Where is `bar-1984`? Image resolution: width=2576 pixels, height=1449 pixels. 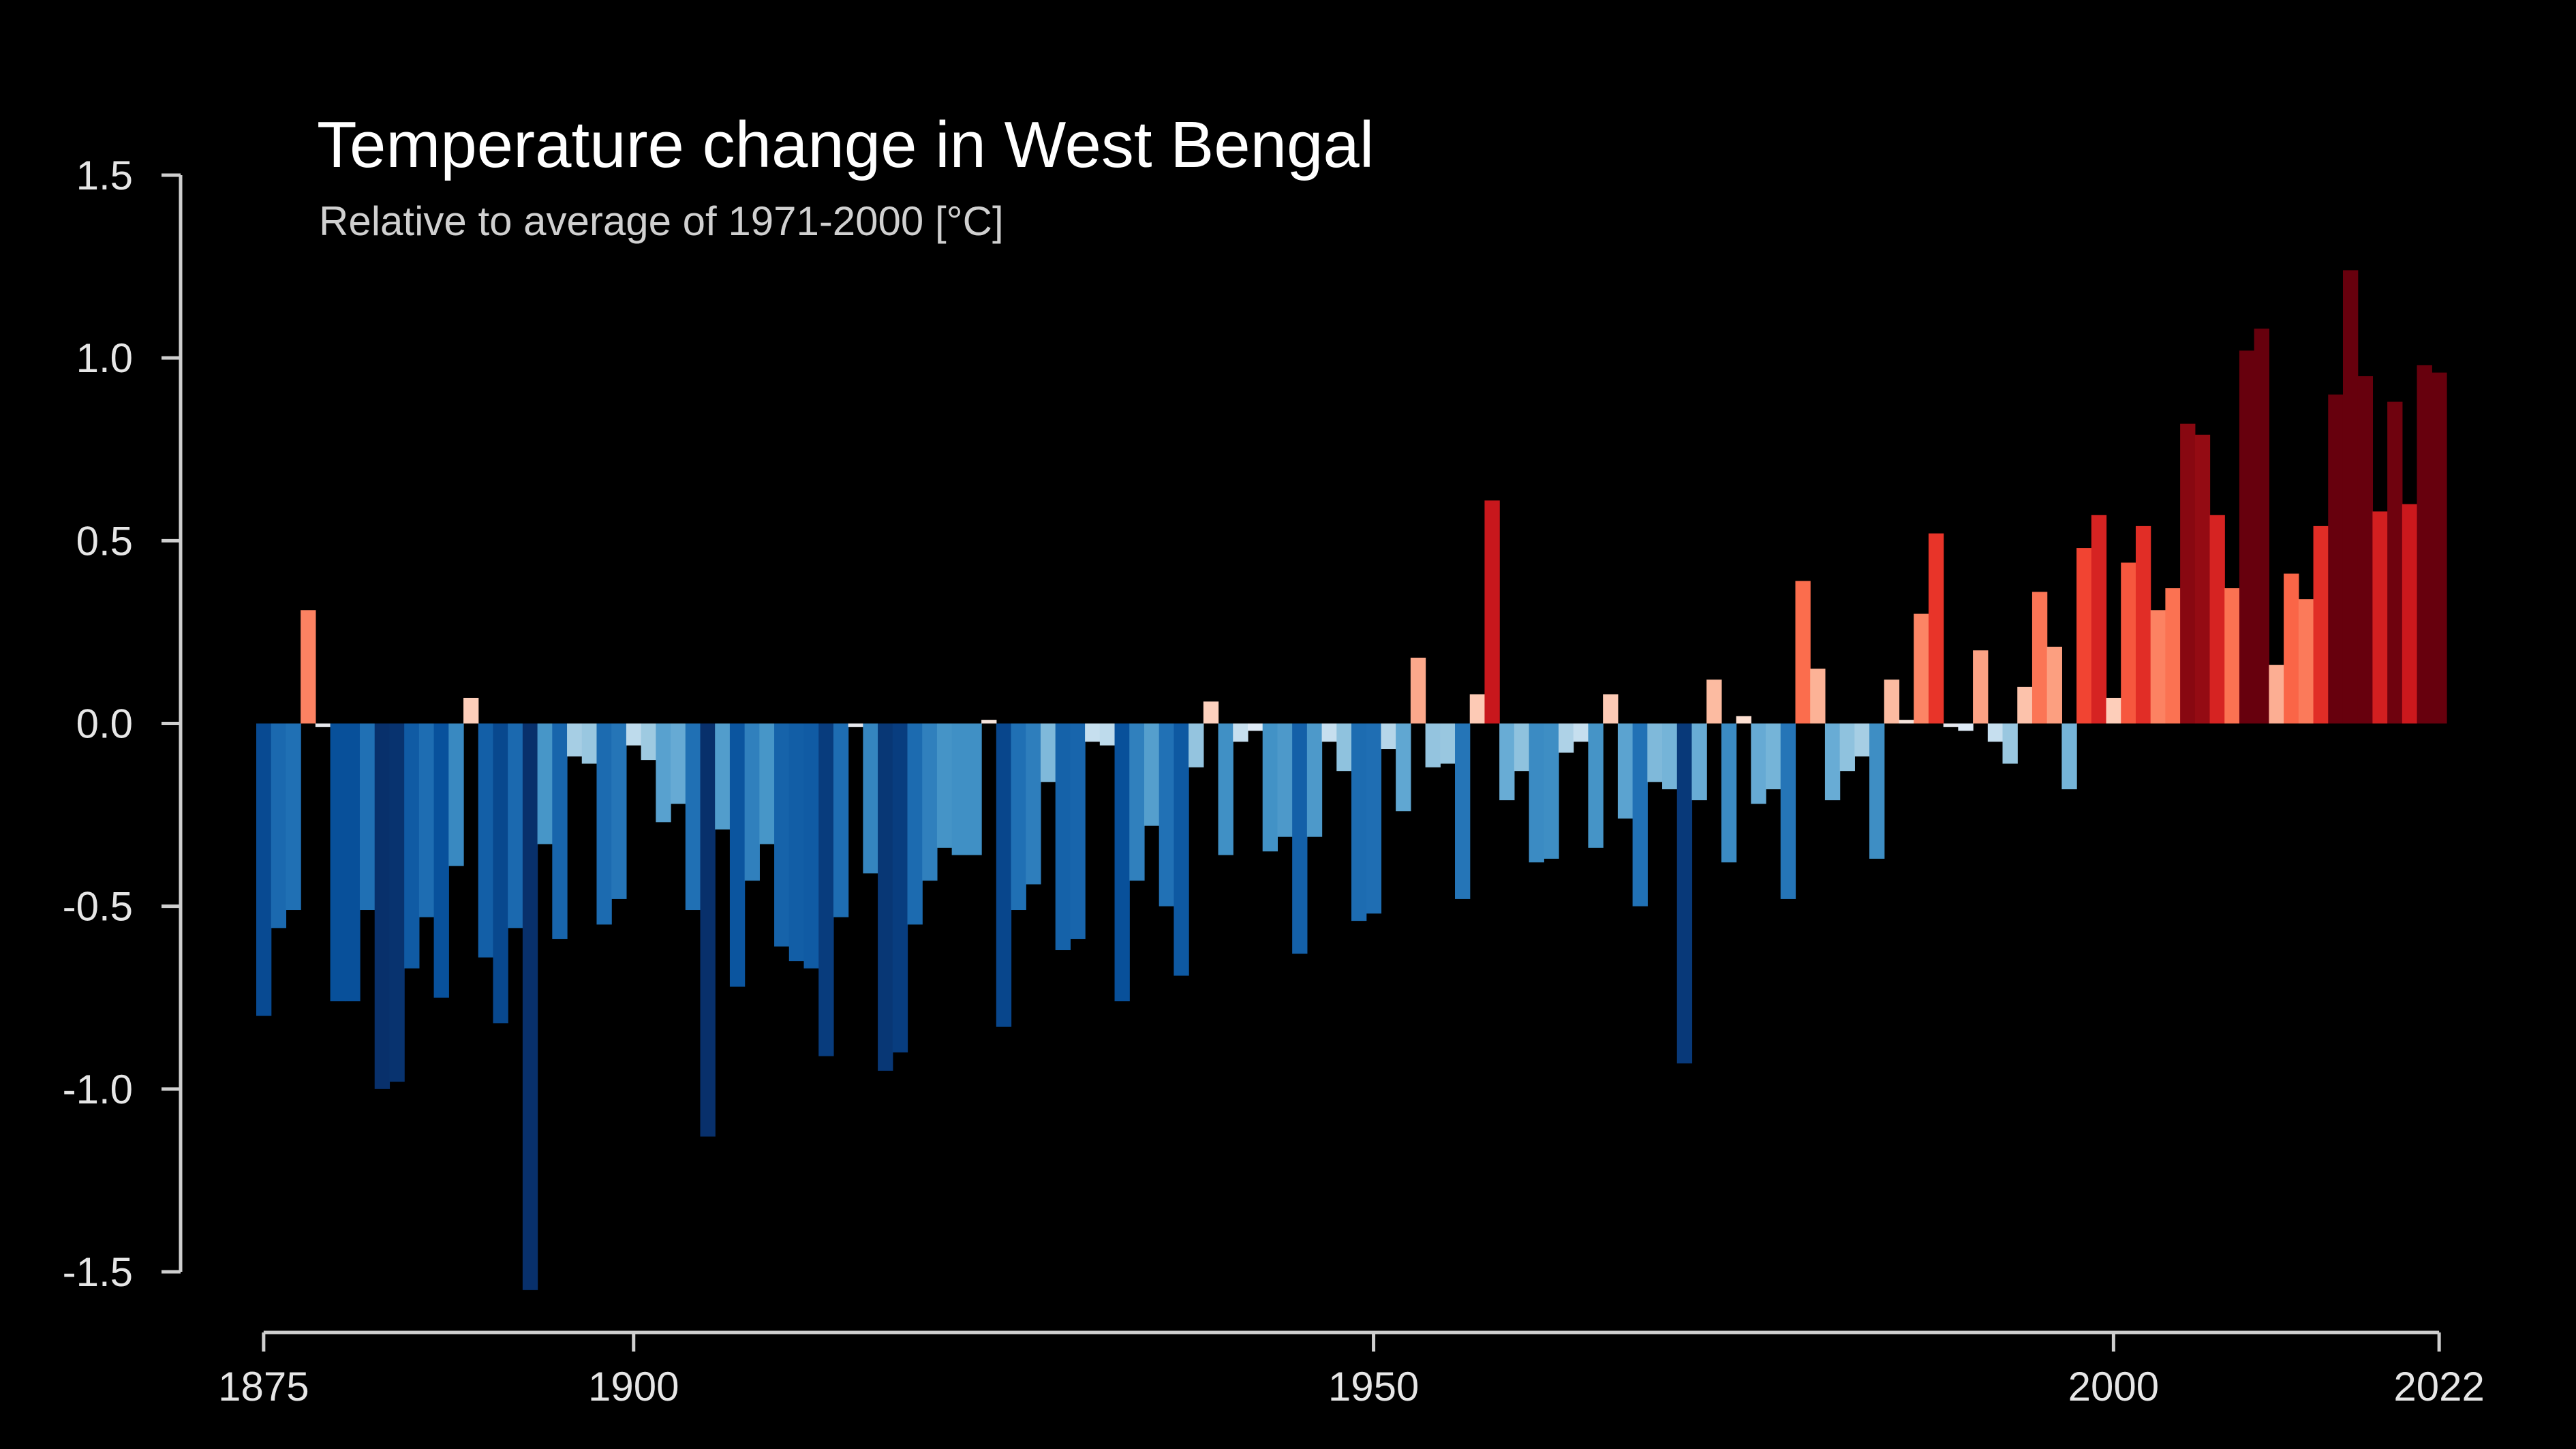
bar-1984 is located at coordinates (1877, 791).